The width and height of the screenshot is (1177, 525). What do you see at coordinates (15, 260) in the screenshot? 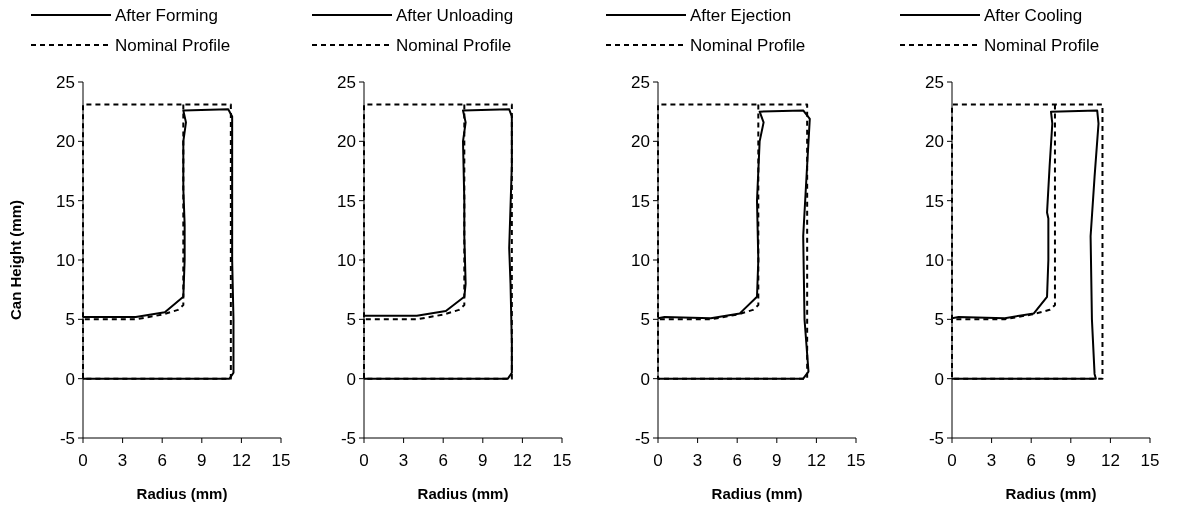
I see `y-axis-title: Can Height (mm)` at bounding box center [15, 260].